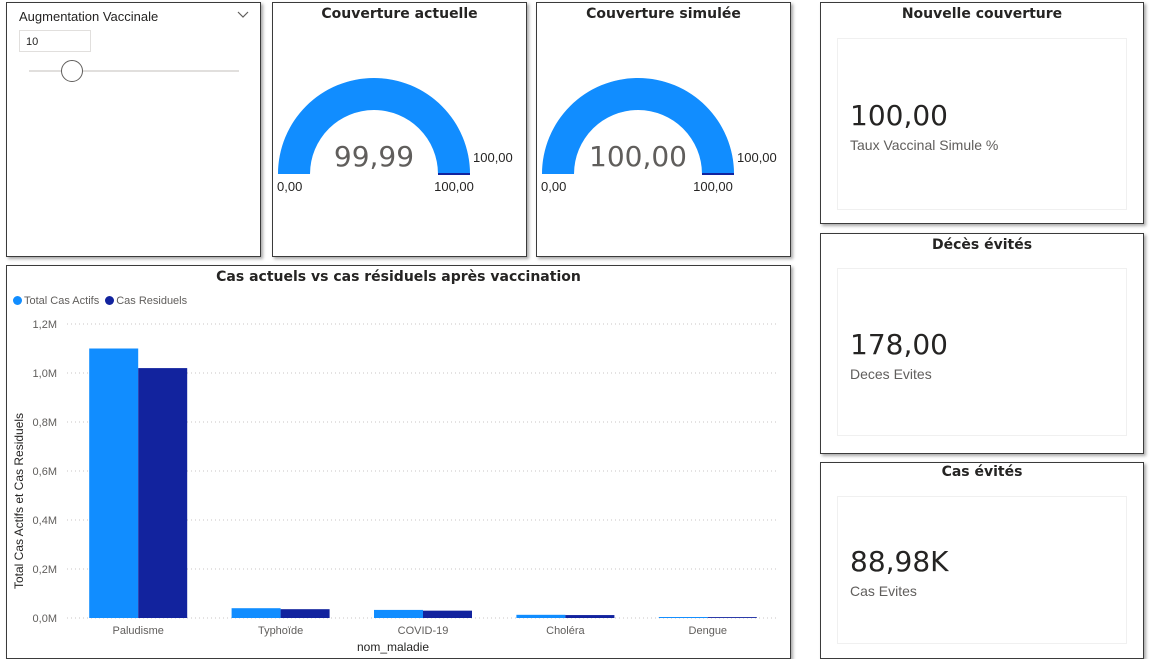  What do you see at coordinates (133, 129) in the screenshot?
I see `augmentation-slicer: Augmentation Vaccinale 10` at bounding box center [133, 129].